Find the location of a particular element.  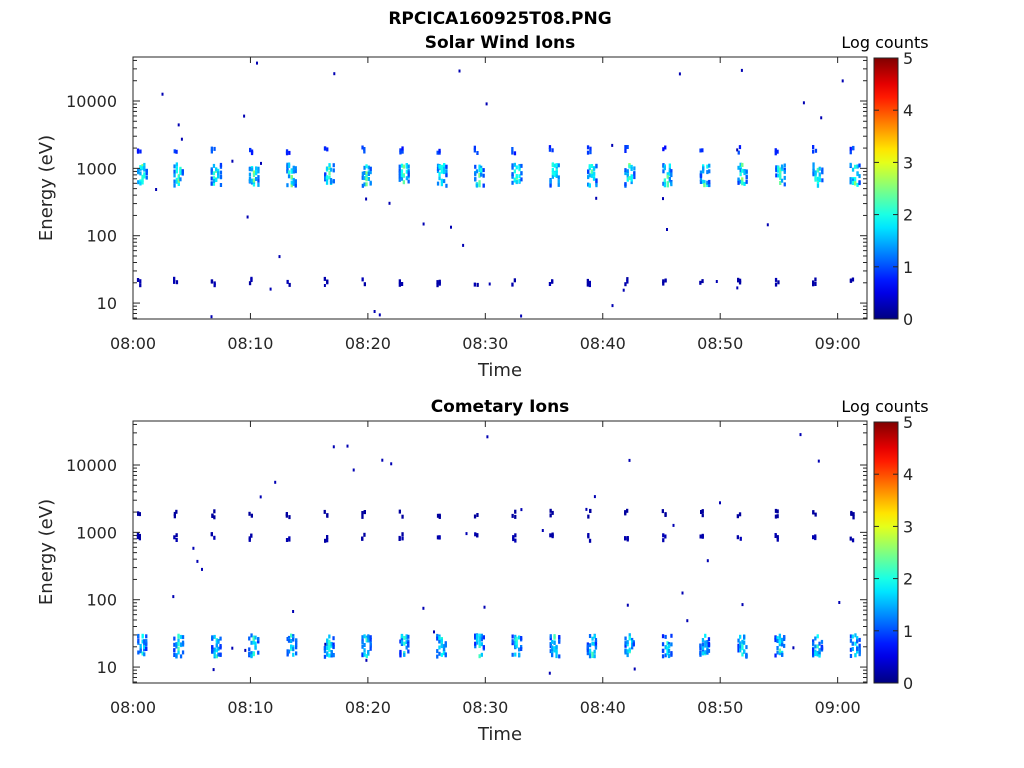

colorbar-tick-label: 1 is located at coordinates (908, 267).